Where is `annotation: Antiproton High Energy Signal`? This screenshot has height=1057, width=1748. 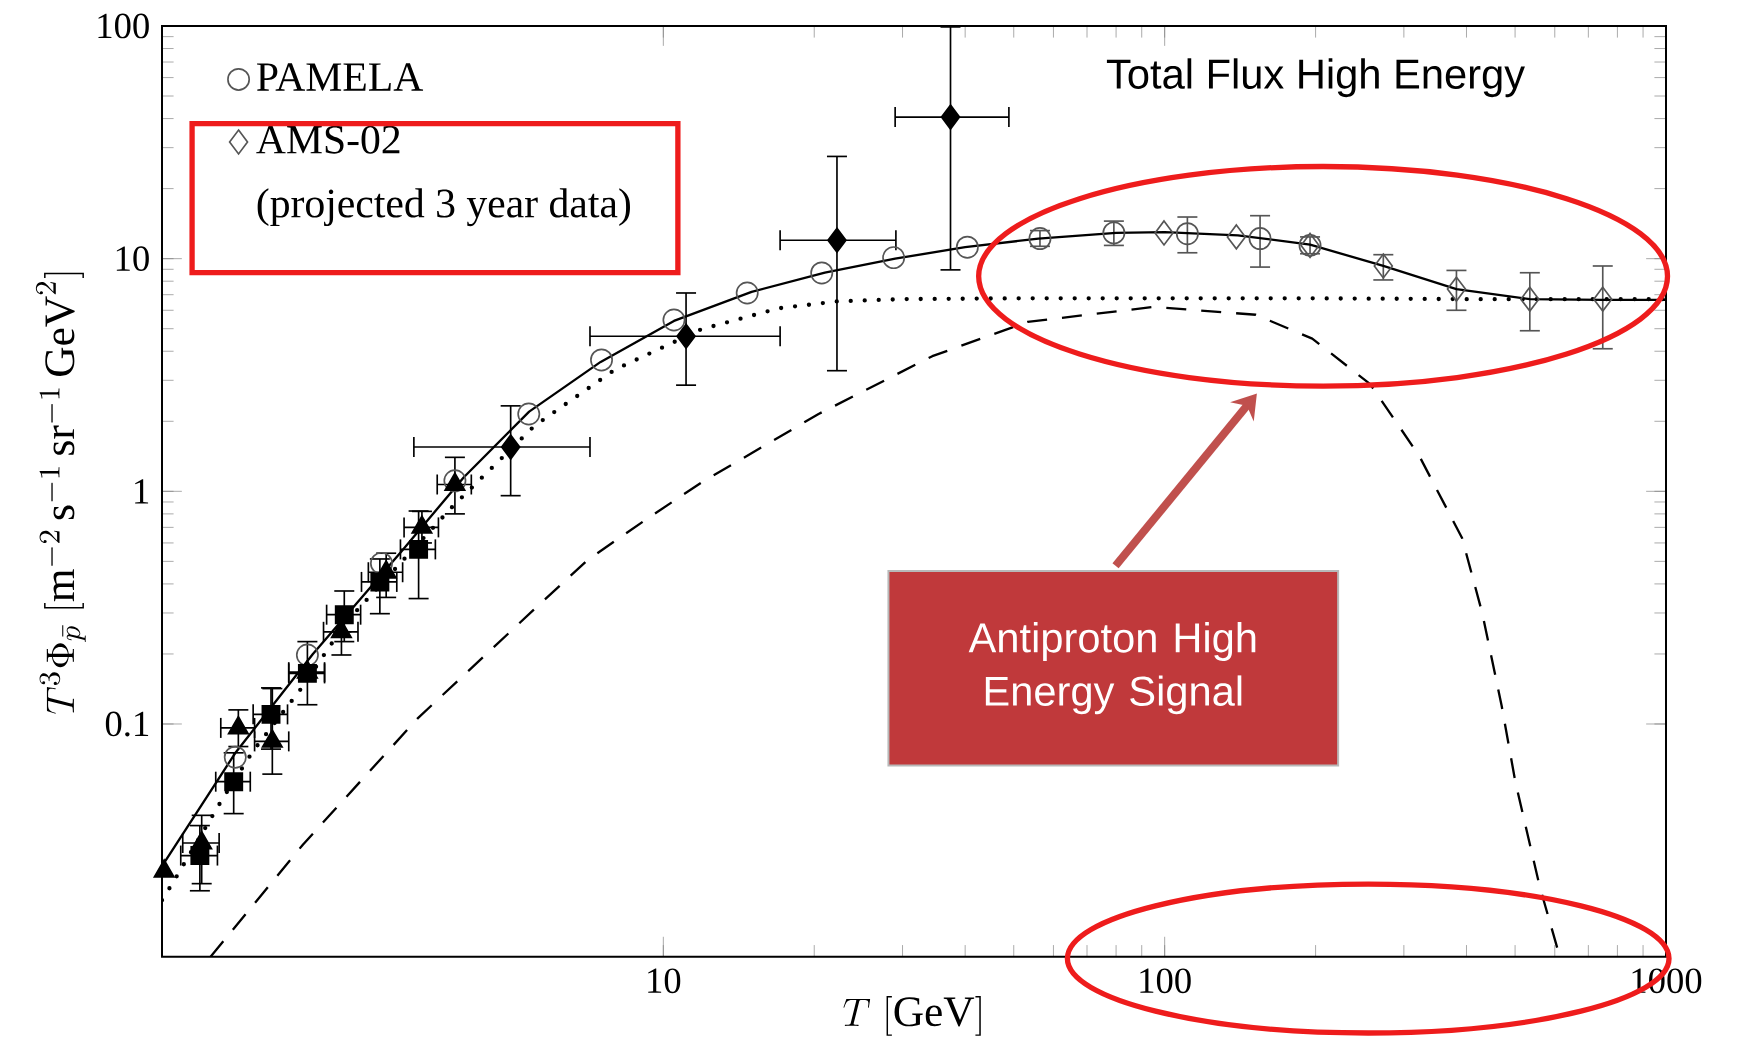 annotation: Antiproton High Energy Signal is located at coordinates (1112, 668).